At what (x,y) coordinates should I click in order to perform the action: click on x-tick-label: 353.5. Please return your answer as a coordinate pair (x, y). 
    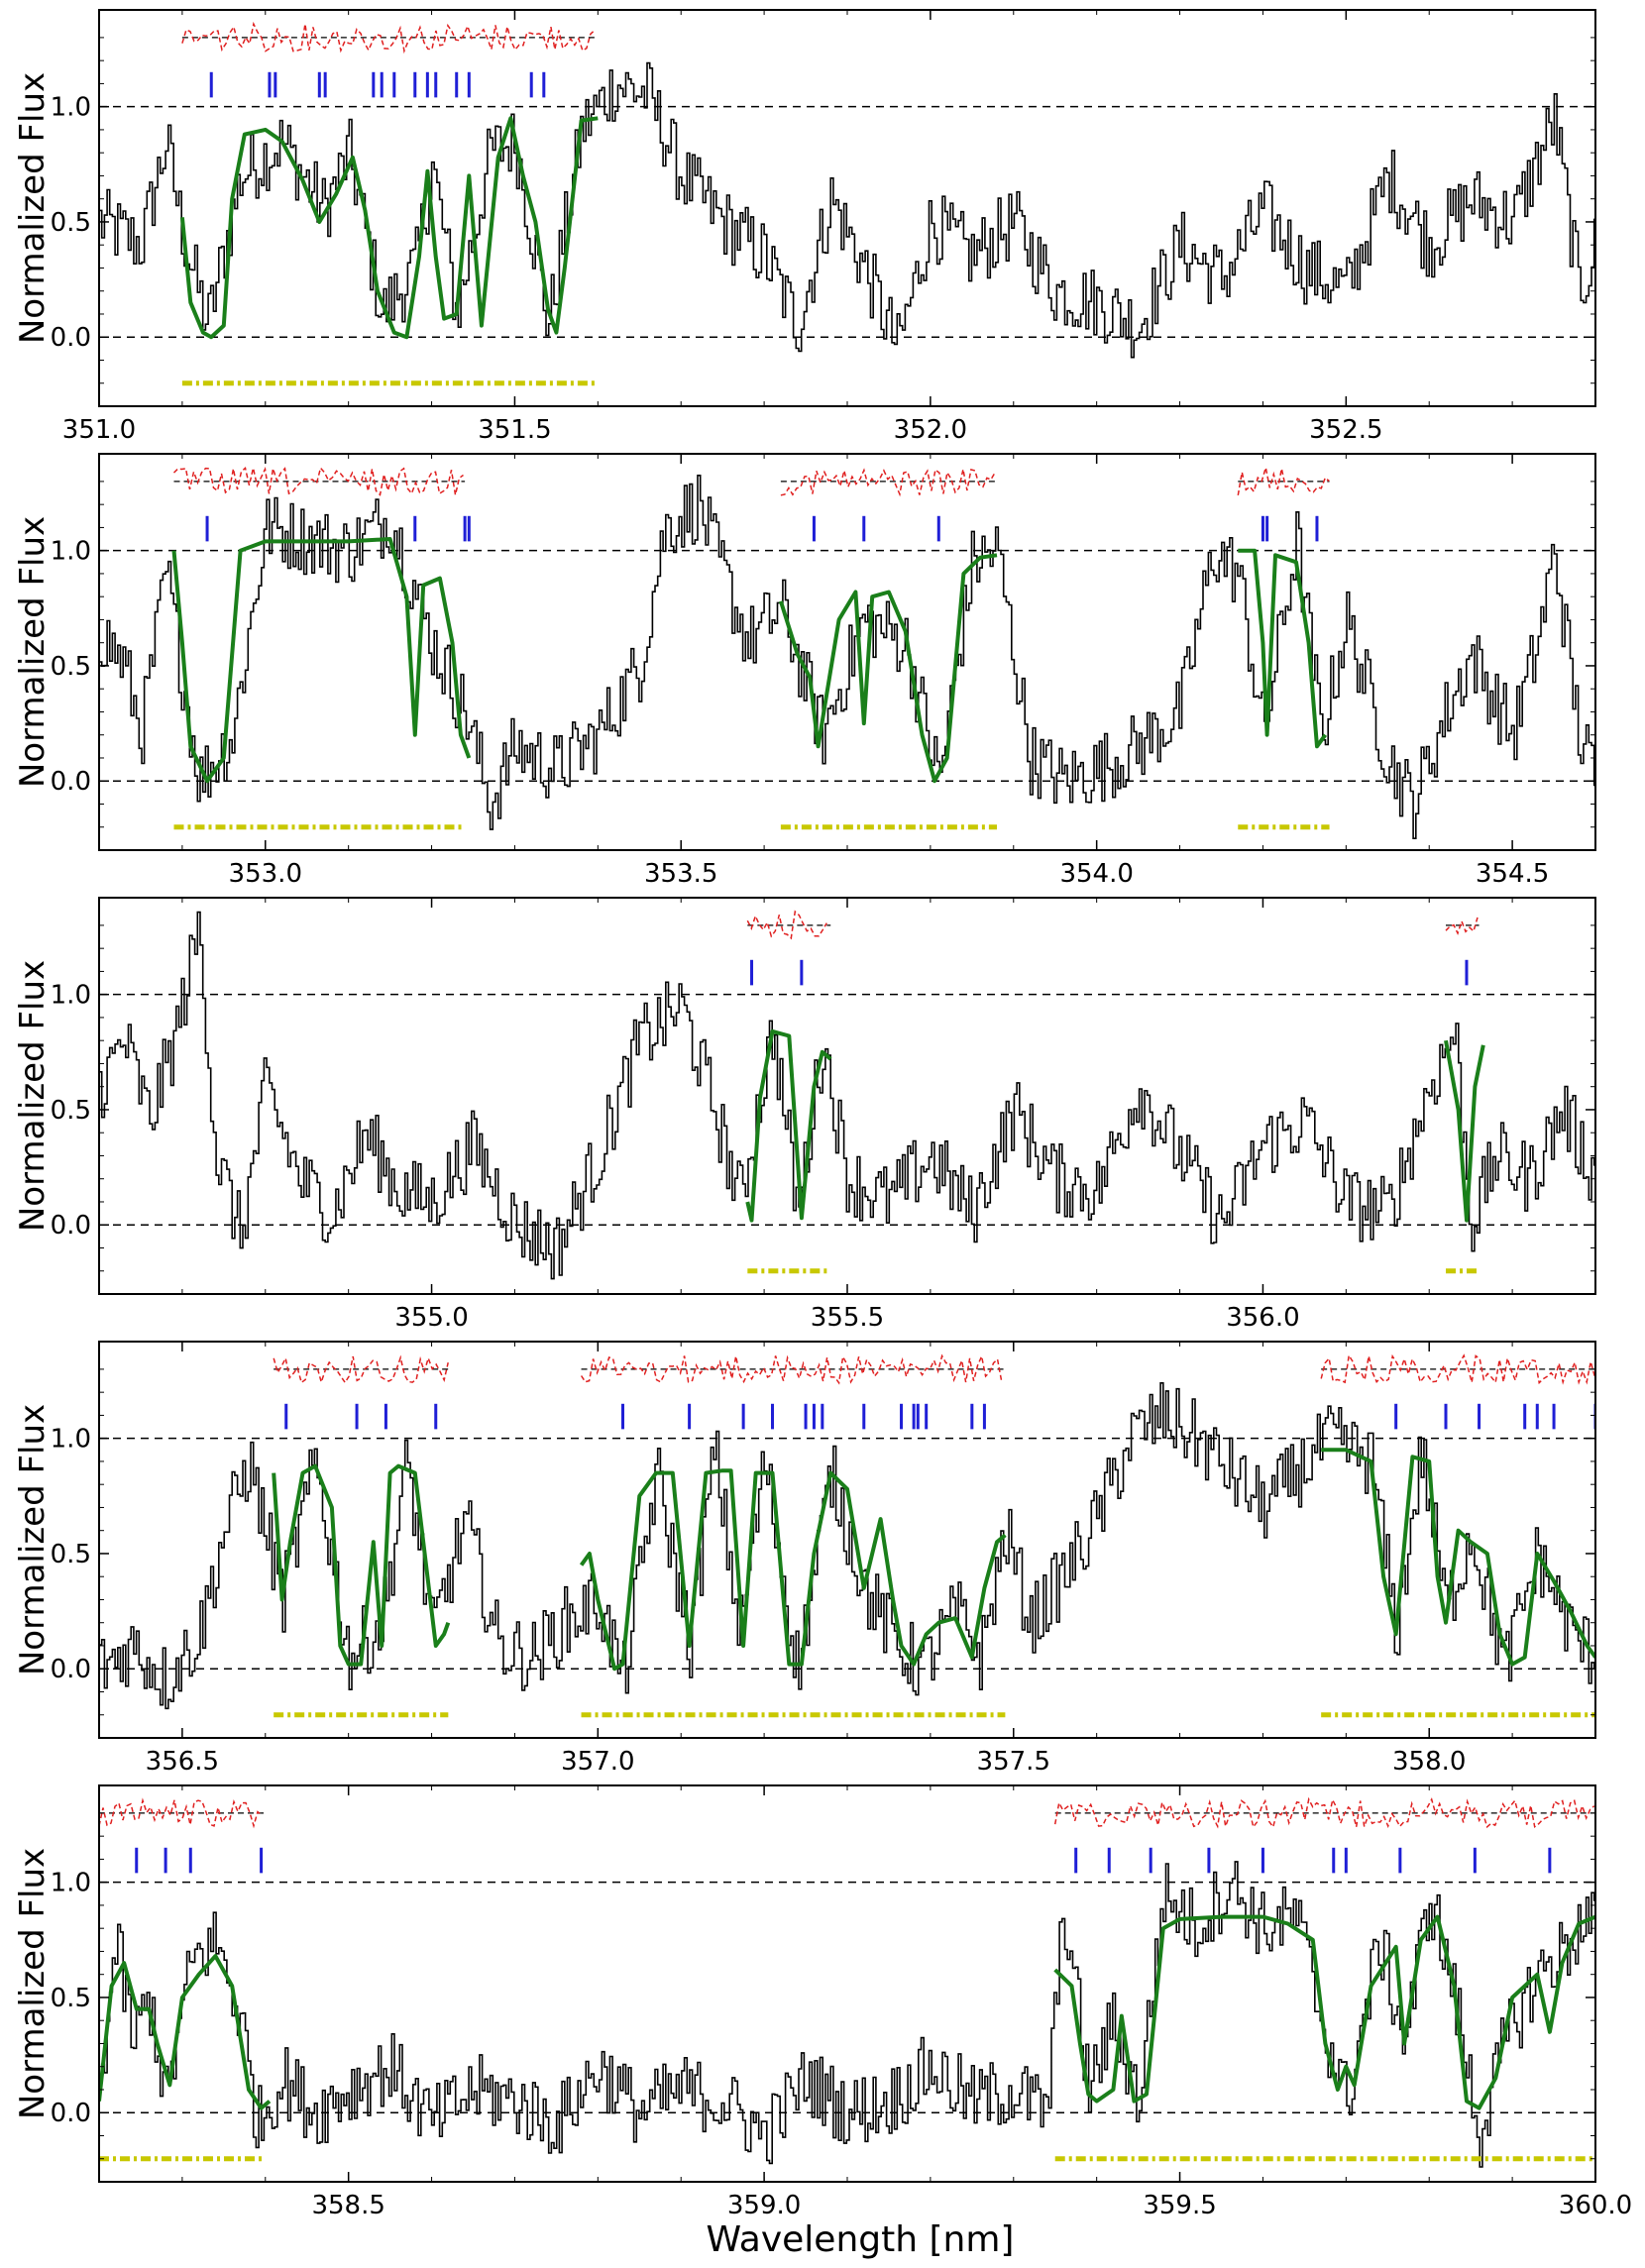
    Looking at the image, I should click on (680, 874).